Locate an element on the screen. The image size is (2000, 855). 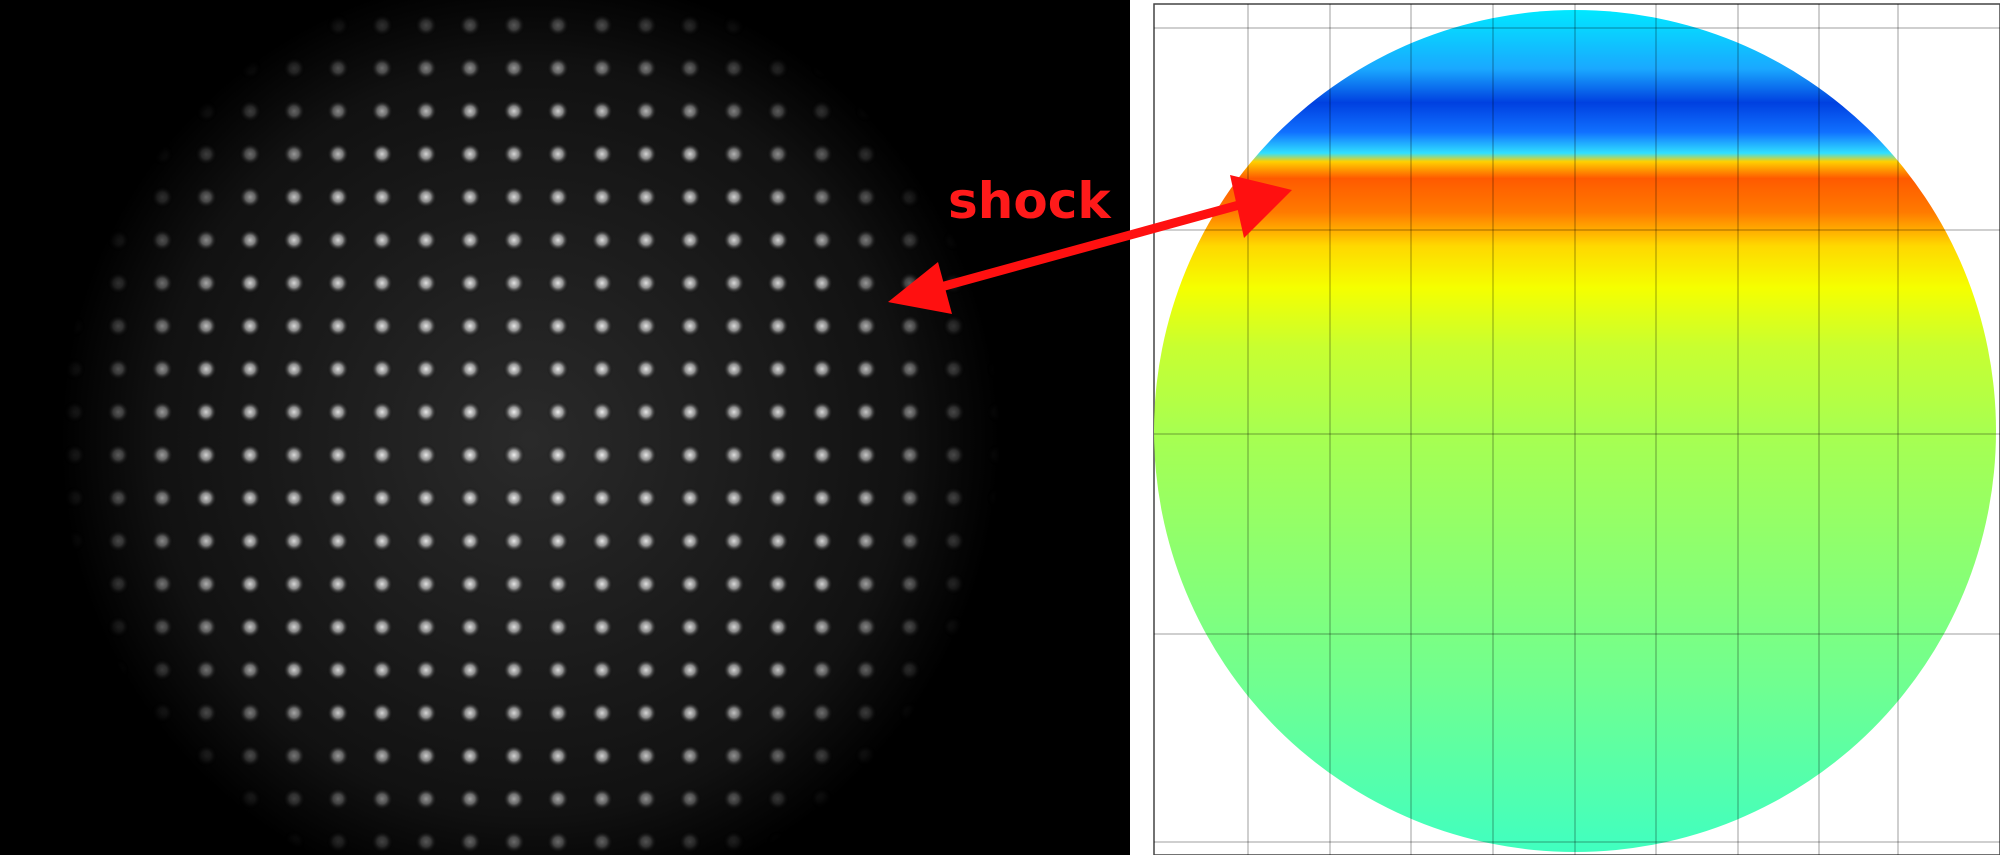
arrow-shaft is located at coordinates (1090, 246).